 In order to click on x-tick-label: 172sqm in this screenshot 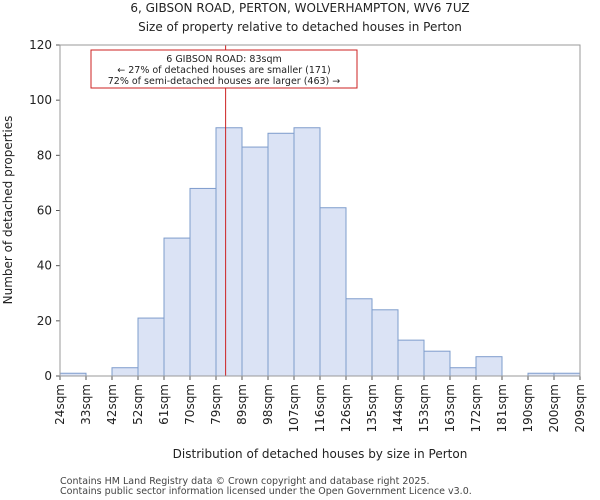, I will do `click(476, 408)`.